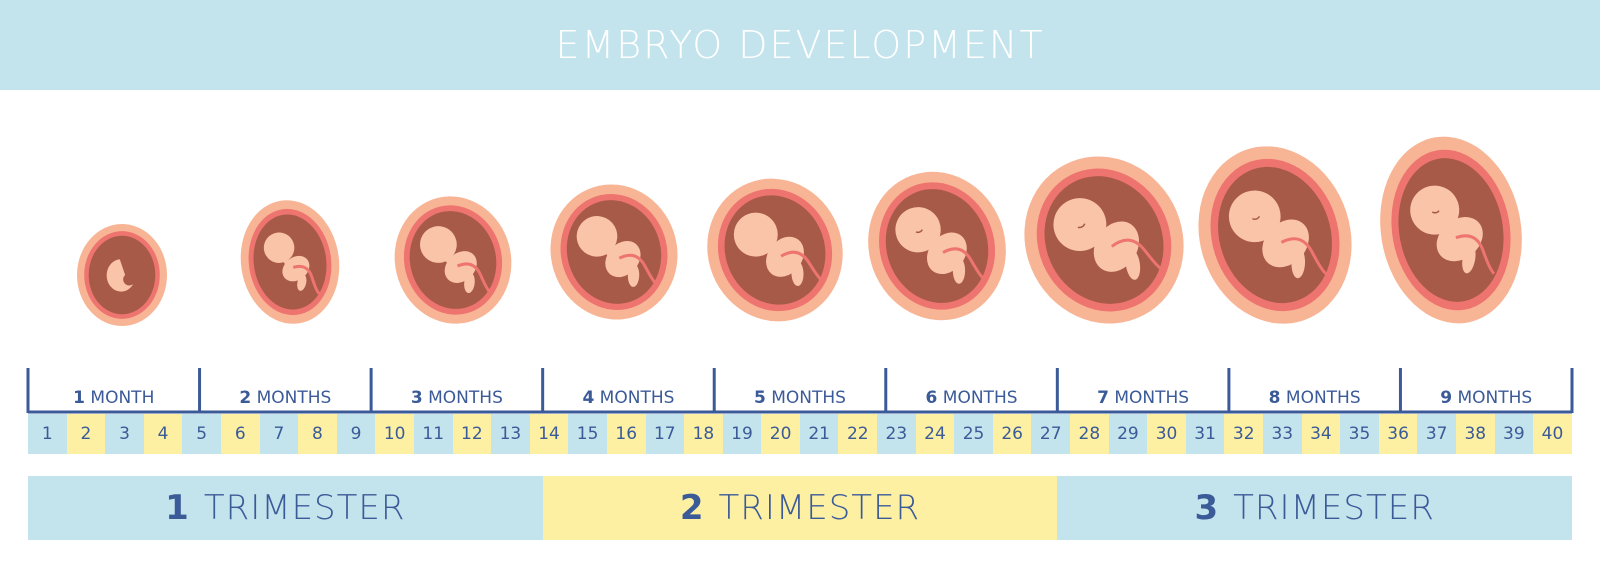 The image size is (1600, 574). I want to click on week-cell-30: 30, so click(1166, 434).